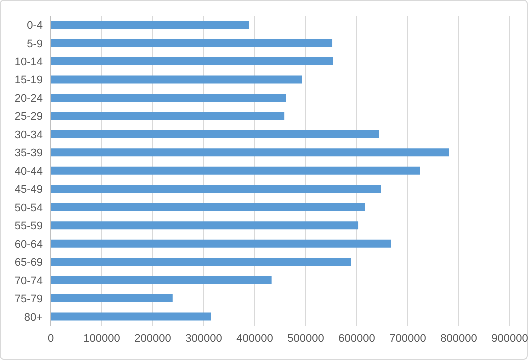 The image size is (528, 360). What do you see at coordinates (28, 135) in the screenshot?
I see `y-tick-label: 30-34` at bounding box center [28, 135].